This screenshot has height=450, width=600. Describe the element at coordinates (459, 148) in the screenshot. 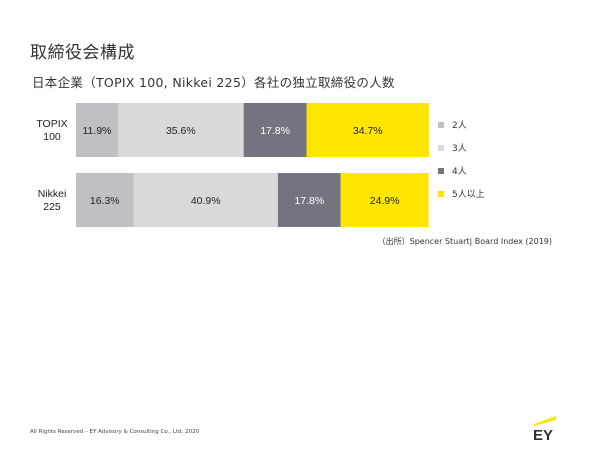

I see `legend-label: 3人` at that location.